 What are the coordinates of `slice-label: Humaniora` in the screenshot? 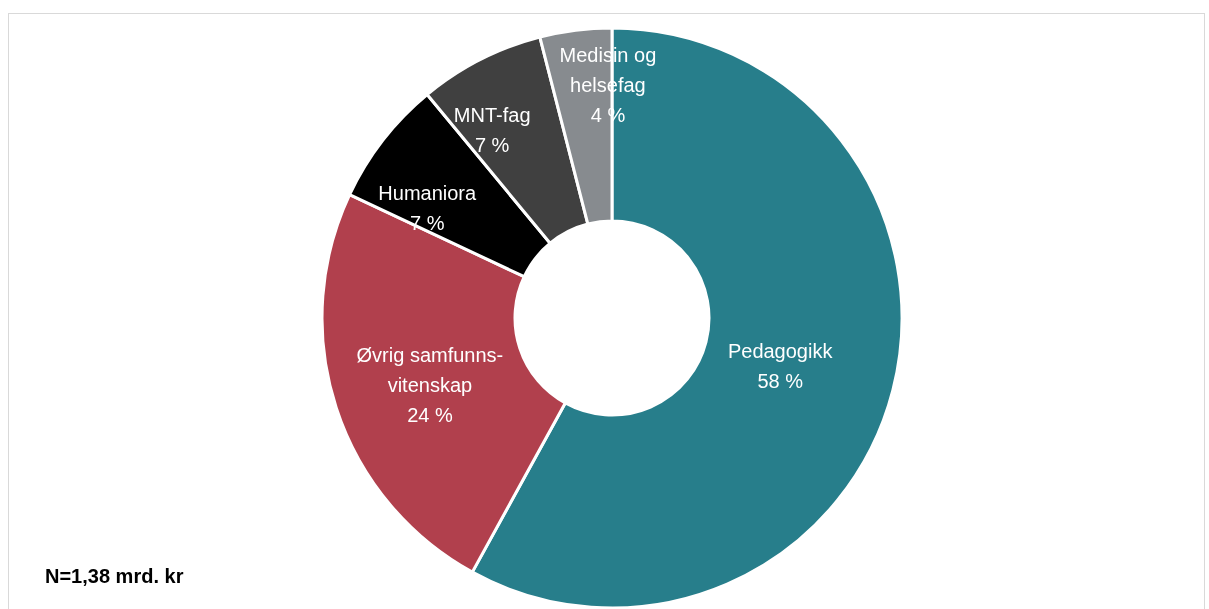 It's located at (428, 193).